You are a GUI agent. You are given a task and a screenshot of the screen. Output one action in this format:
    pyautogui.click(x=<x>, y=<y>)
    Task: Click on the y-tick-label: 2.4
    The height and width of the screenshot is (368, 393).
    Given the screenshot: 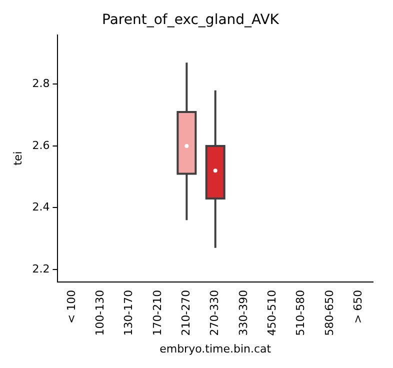 What is the action you would take?
    pyautogui.click(x=41, y=207)
    